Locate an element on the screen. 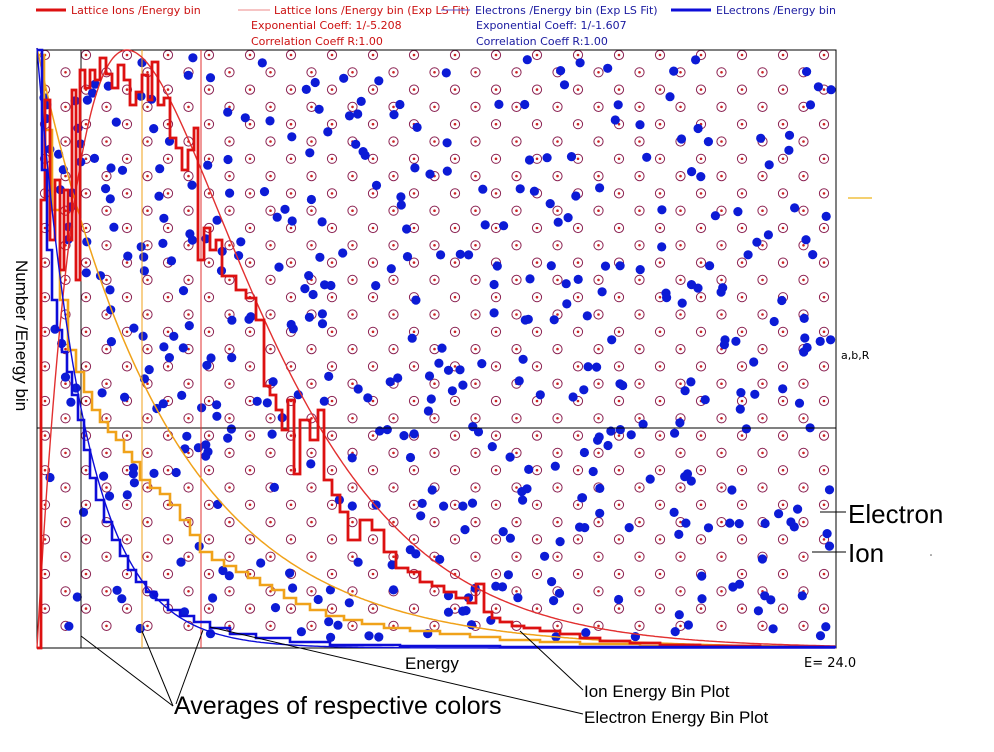 This screenshot has width=994, height=752. legend-ions-label: Lattice Ions /Energy bin is located at coordinates (136, 10).